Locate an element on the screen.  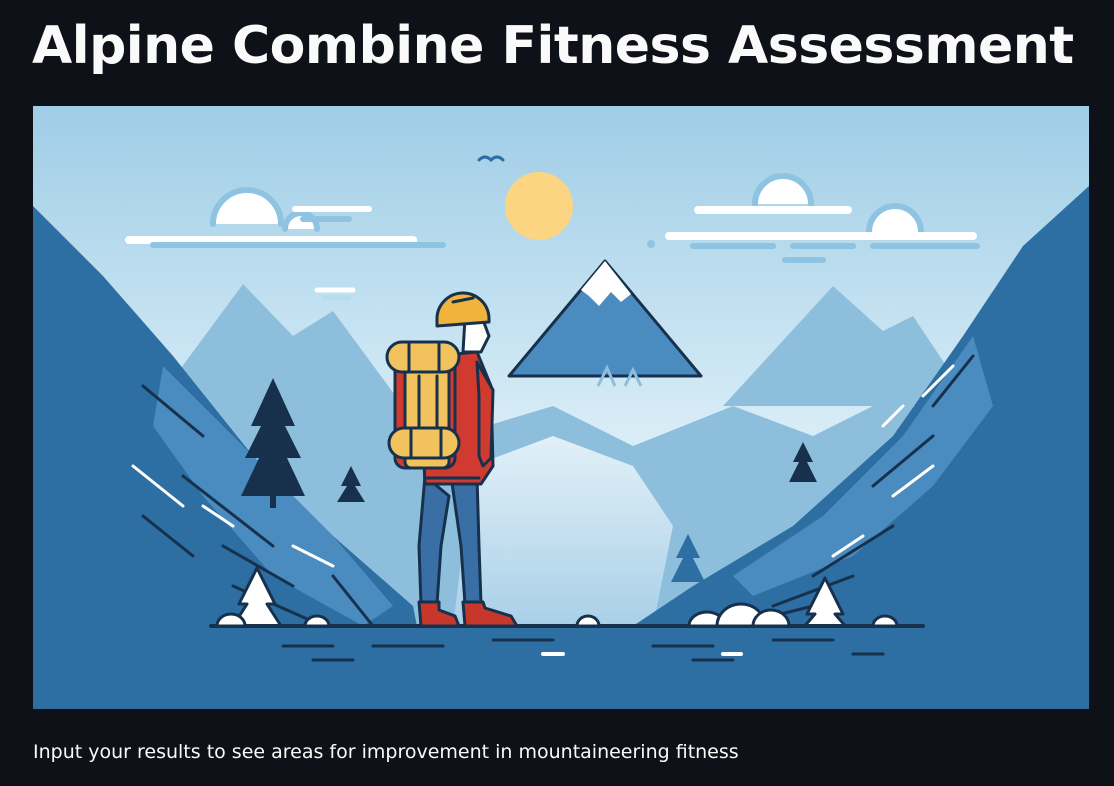
peak-detail is located at coordinates (619, 375).